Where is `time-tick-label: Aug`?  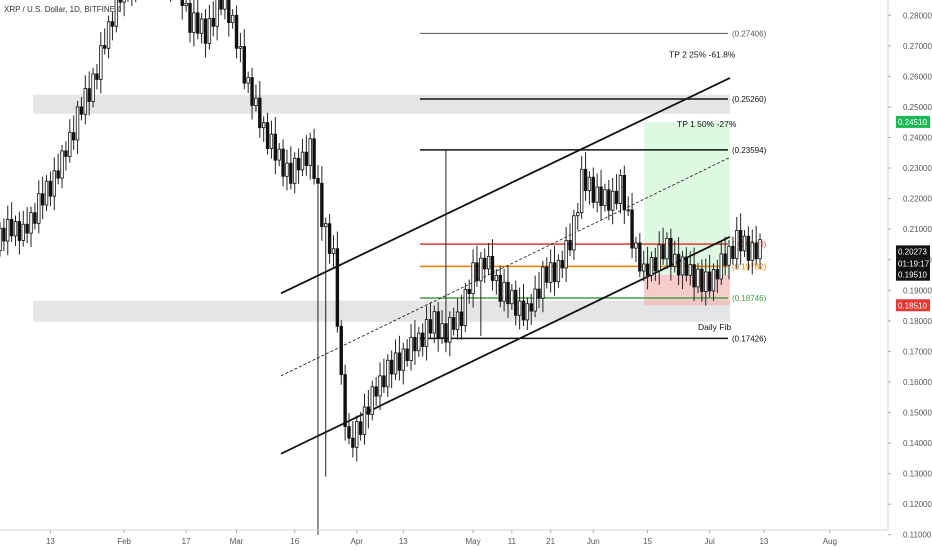
time-tick-label: Aug is located at coordinates (830, 541).